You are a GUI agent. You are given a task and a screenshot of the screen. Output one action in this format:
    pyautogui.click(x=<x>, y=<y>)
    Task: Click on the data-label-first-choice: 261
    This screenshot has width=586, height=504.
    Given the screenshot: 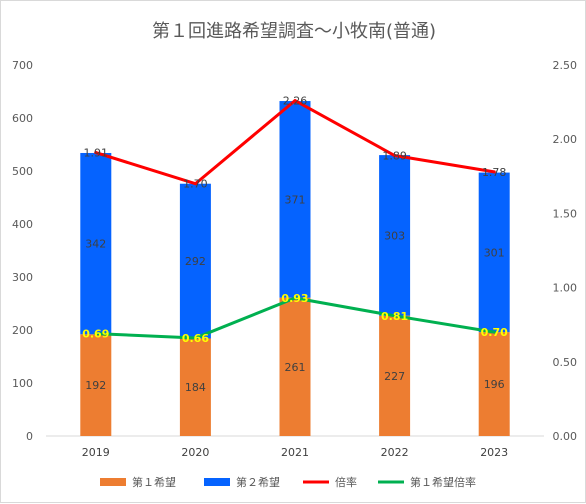 What is the action you would take?
    pyautogui.click(x=295, y=367)
    